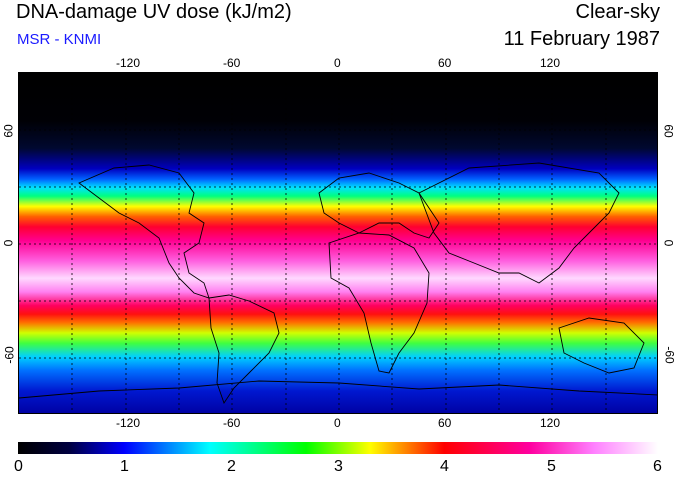 This screenshot has width=678, height=480. I want to click on colorbar, so click(338, 448).